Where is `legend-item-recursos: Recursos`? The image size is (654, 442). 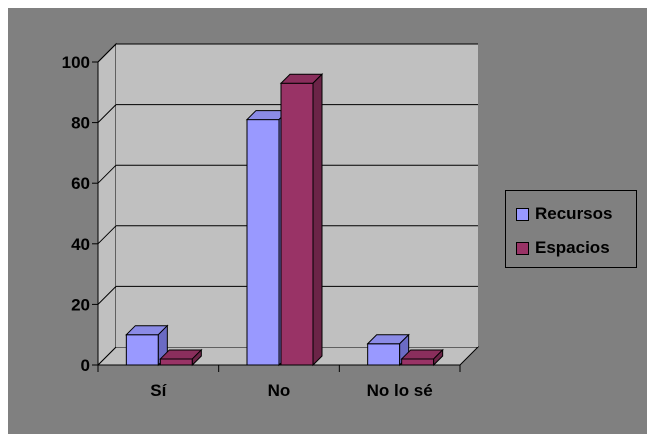 legend-item-recursos: Recursos is located at coordinates (564, 214).